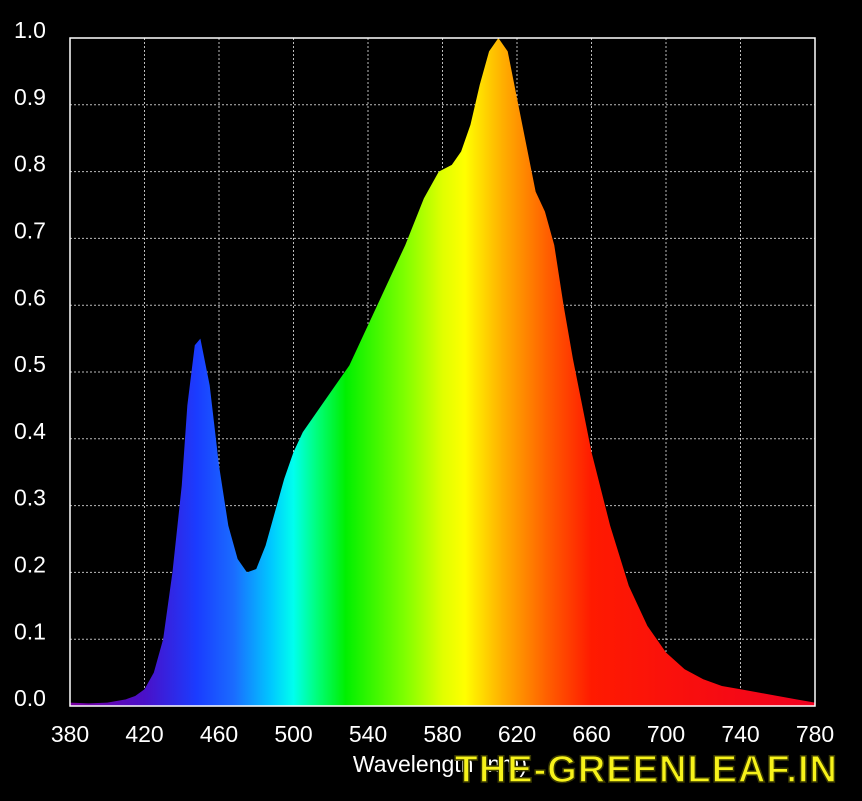 The image size is (862, 801). I want to click on x-tick-label: 460, so click(219, 734).